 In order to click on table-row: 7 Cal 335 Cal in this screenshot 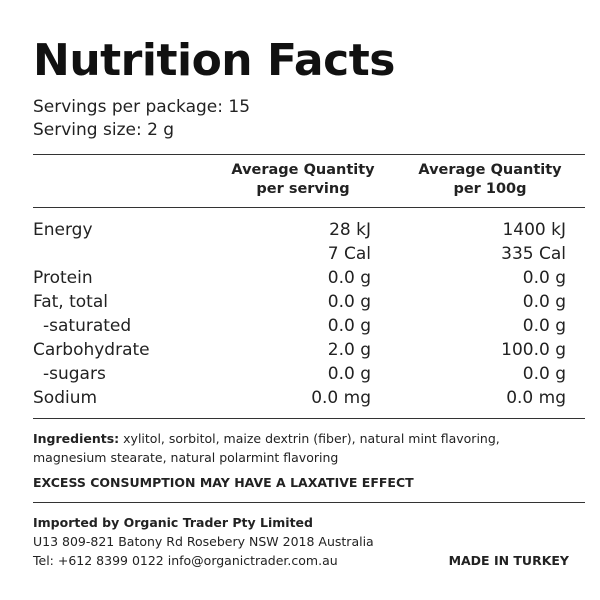, I will do `click(309, 254)`.